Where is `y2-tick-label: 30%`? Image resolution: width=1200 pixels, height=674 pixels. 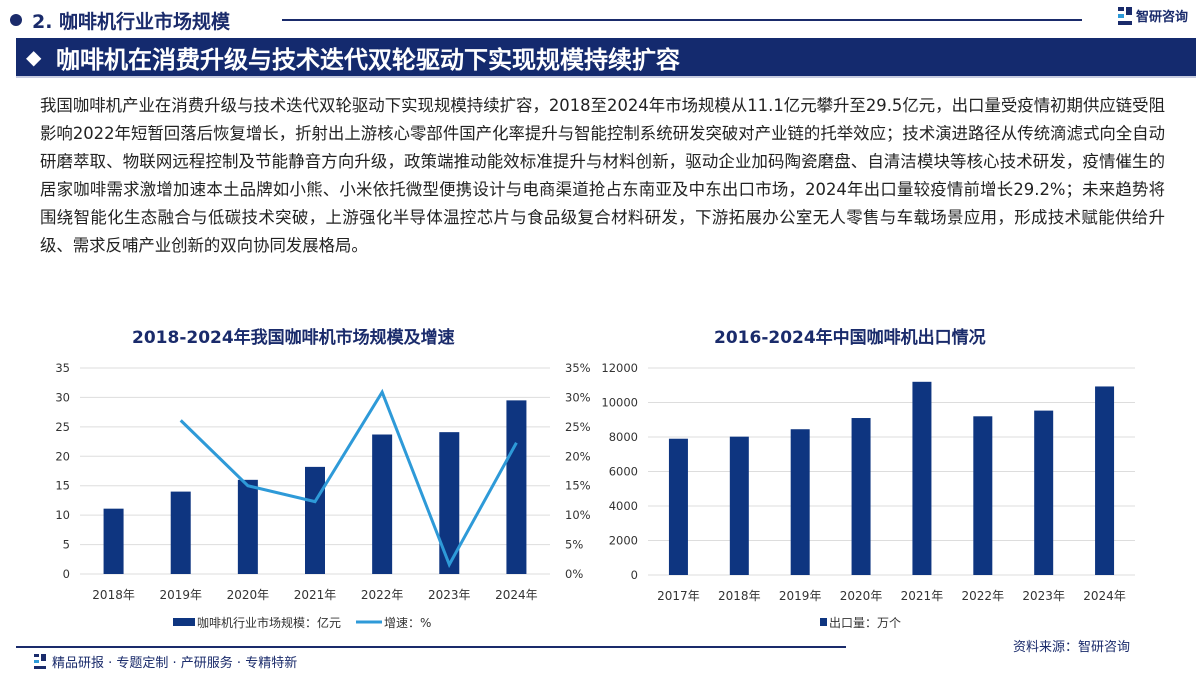
y2-tick-label: 30% is located at coordinates (578, 397).